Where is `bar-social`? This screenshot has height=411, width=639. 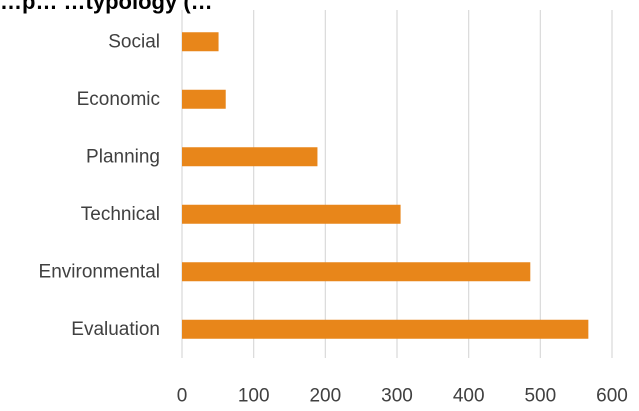 bar-social is located at coordinates (200, 42).